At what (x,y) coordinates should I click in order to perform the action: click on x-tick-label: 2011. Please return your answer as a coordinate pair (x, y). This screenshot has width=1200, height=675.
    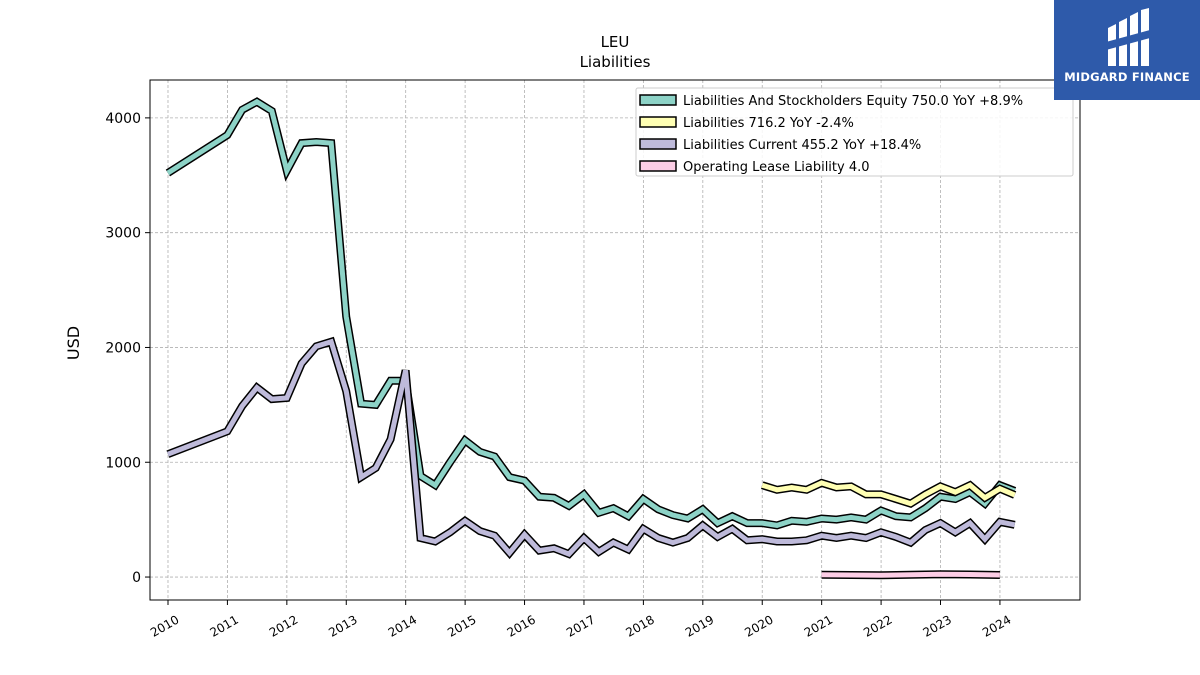
    Looking at the image, I should click on (223, 625).